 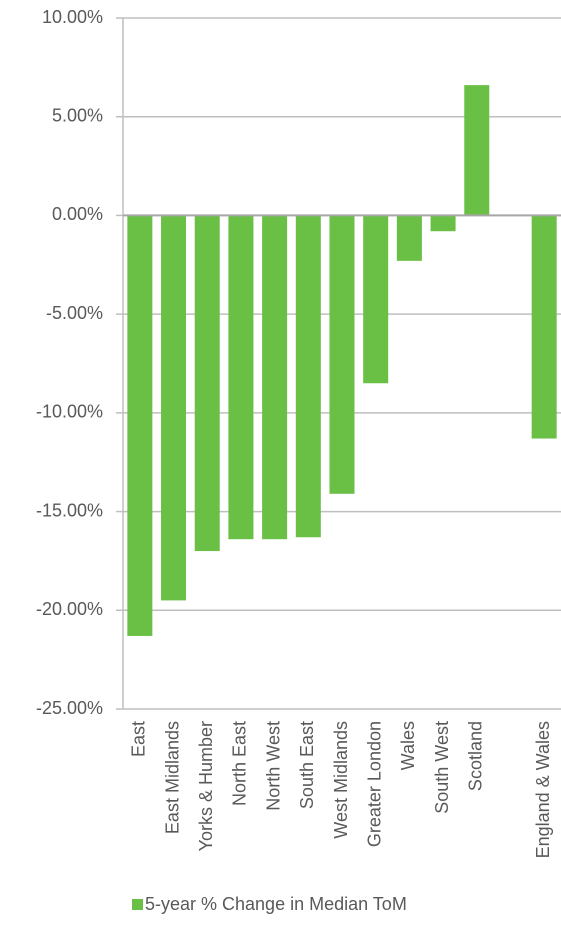 I want to click on x-tick-label: North East, so click(x=240, y=763).